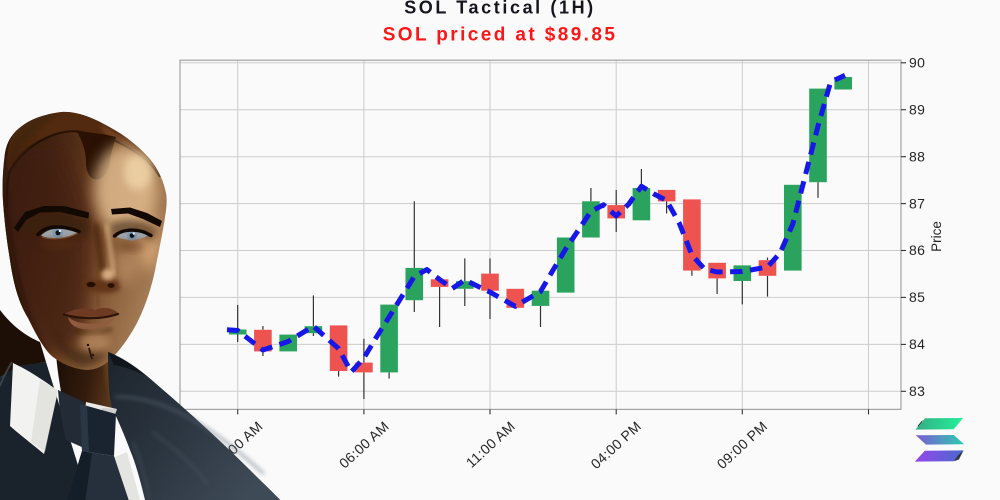 The image size is (1000, 500). I want to click on svg-text: 87, so click(917, 203).